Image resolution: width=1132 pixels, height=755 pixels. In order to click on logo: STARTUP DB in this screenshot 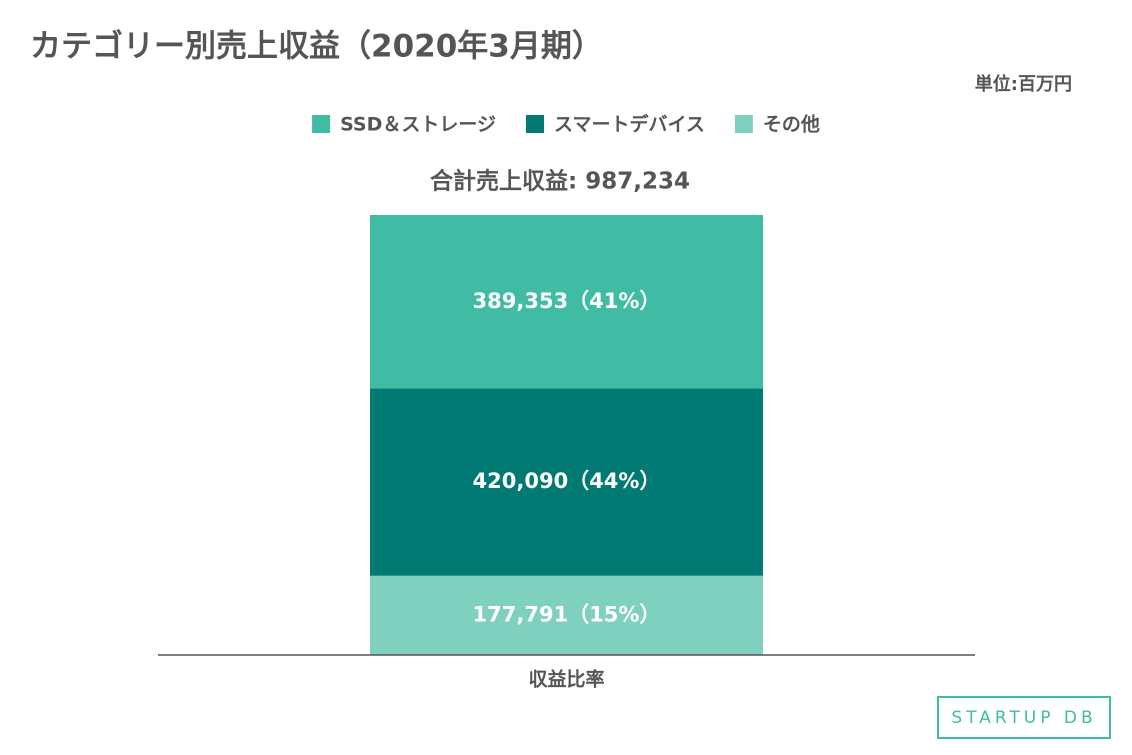, I will do `click(1023, 718)`.